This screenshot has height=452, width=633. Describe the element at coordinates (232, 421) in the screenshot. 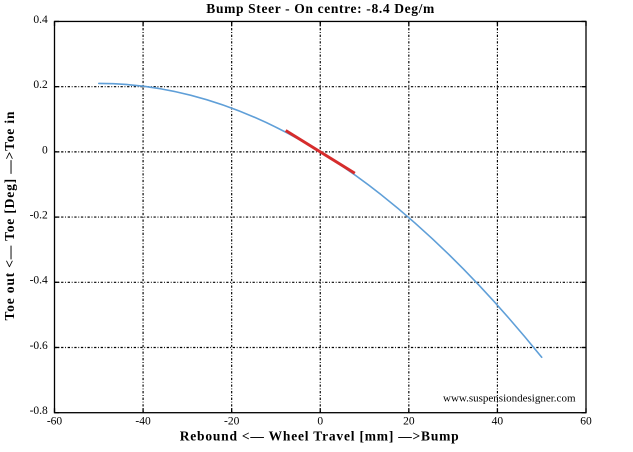

I see `svg-text: -20` at that location.